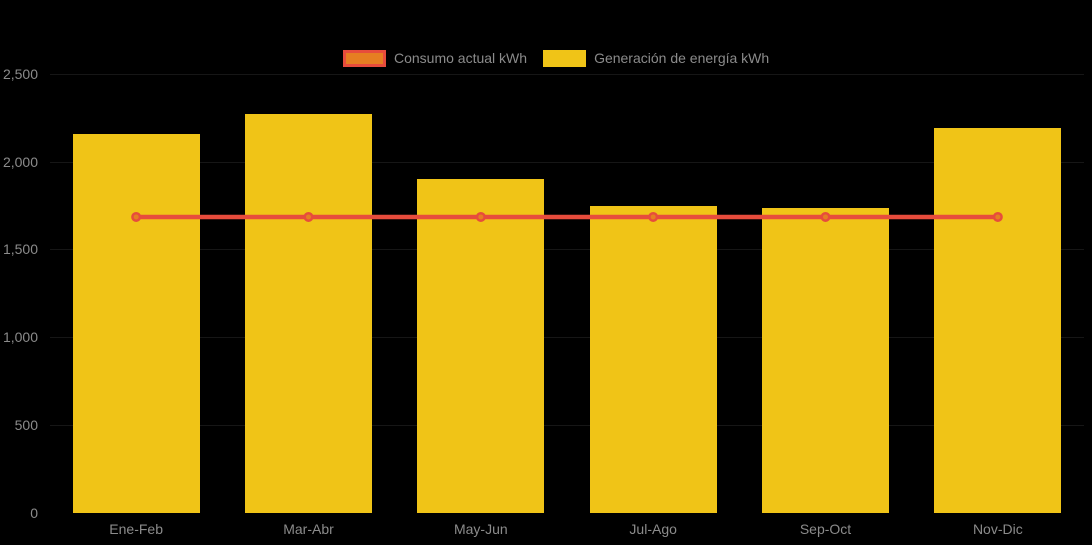 The height and width of the screenshot is (545, 1092). I want to click on y-tick-label: 1,000, so click(20, 337).